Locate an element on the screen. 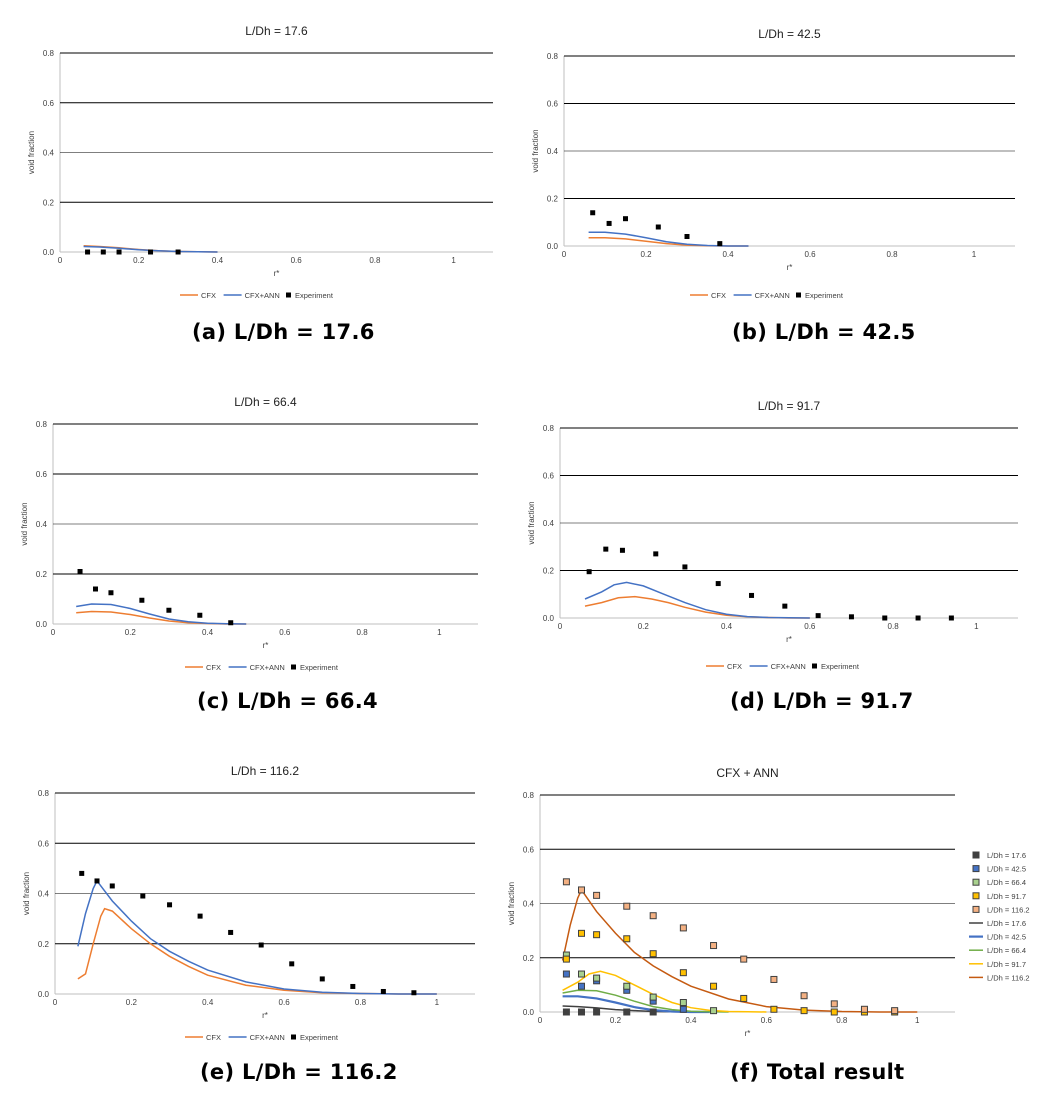 The height and width of the screenshot is (1106, 1048). caption-e: (e) L/Dh = 116.2 is located at coordinates (299, 1072).